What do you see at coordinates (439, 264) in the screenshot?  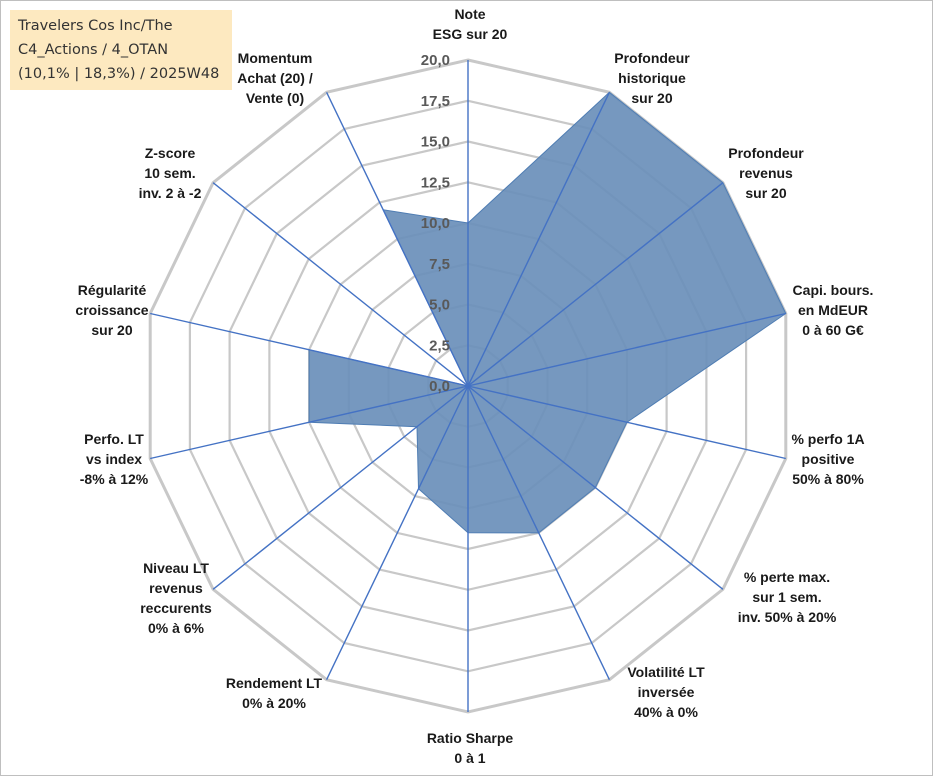 I see `tick-label: 7,5` at bounding box center [439, 264].